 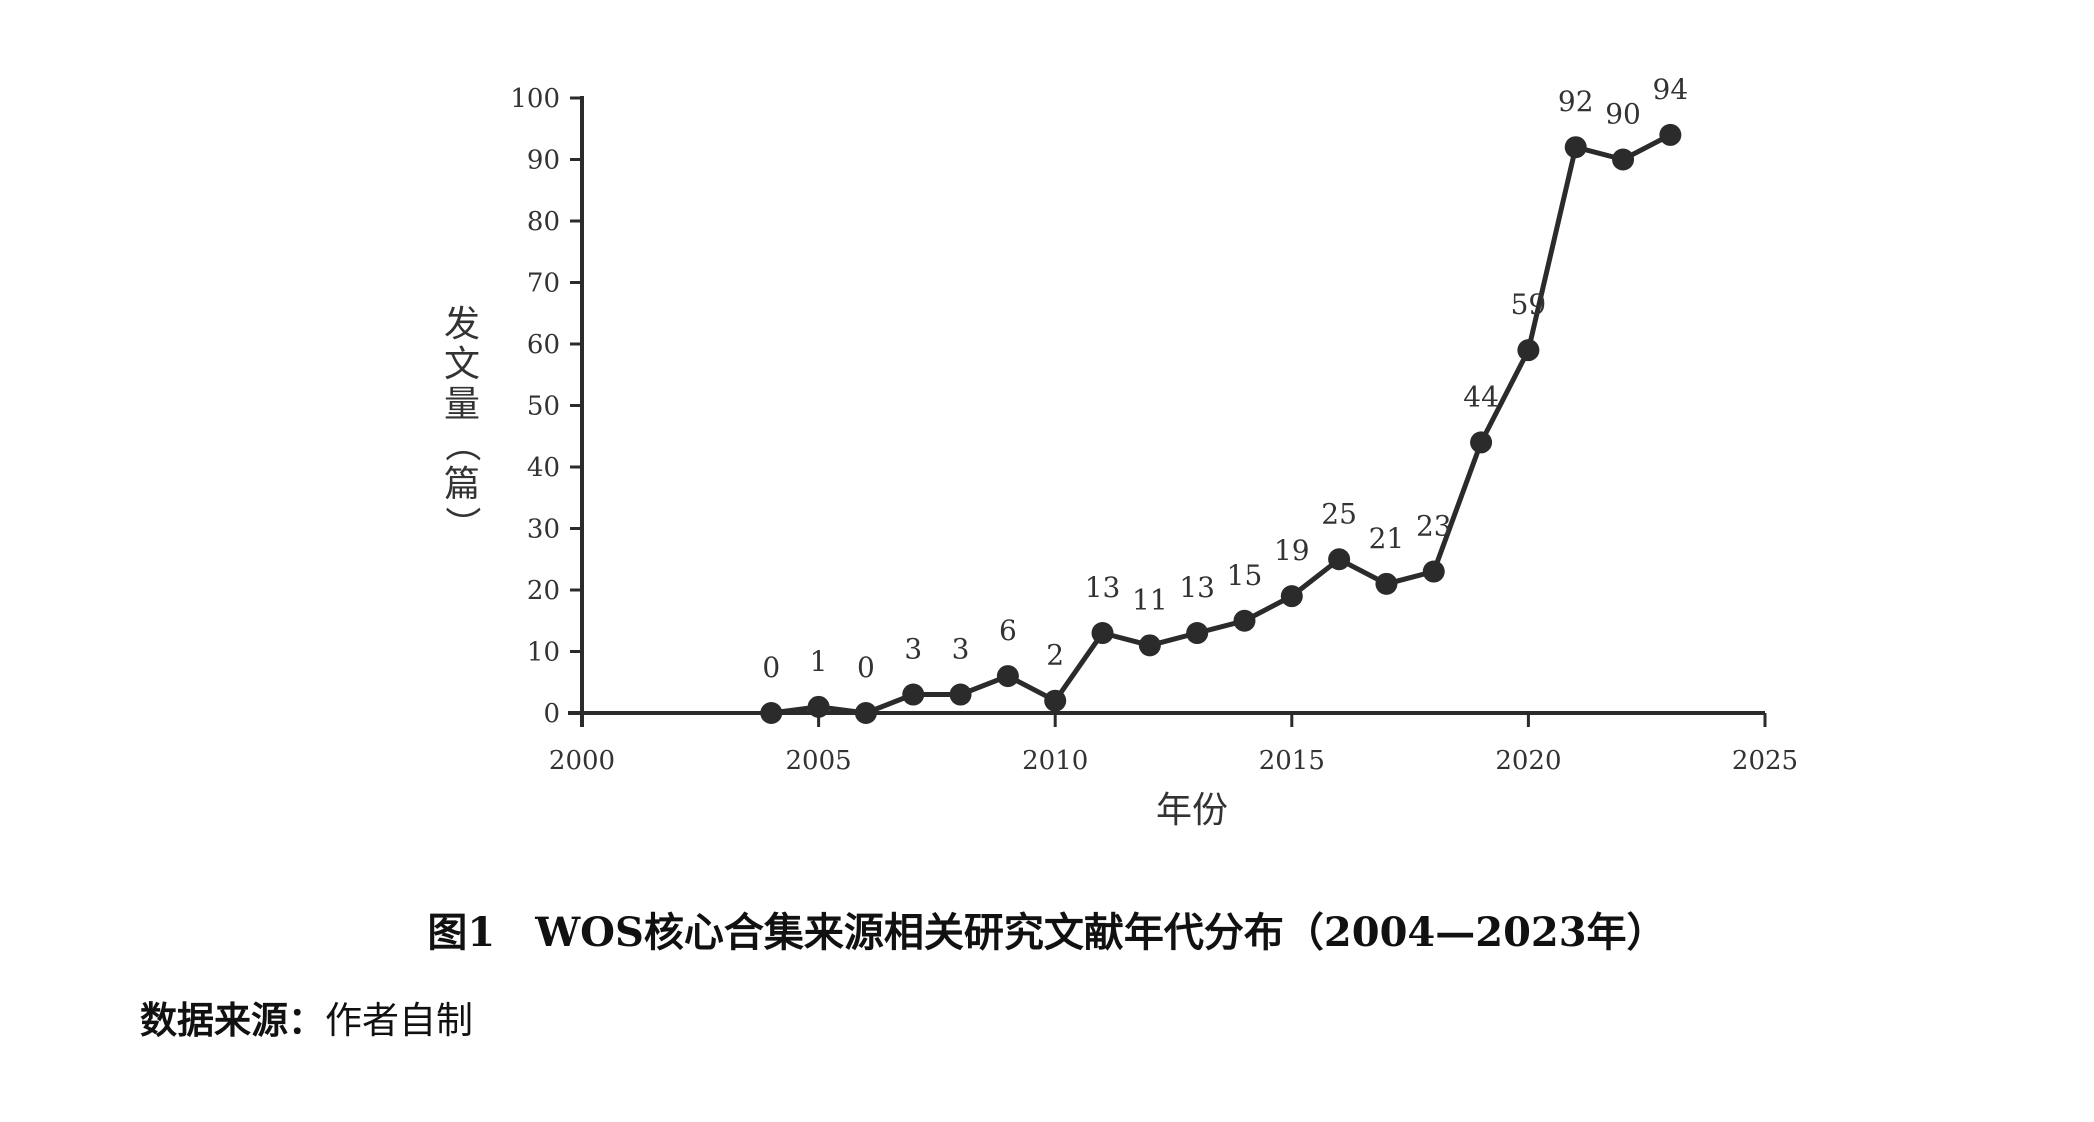 What do you see at coordinates (462, 324) in the screenshot?
I see `y-axis-title-char: 发` at bounding box center [462, 324].